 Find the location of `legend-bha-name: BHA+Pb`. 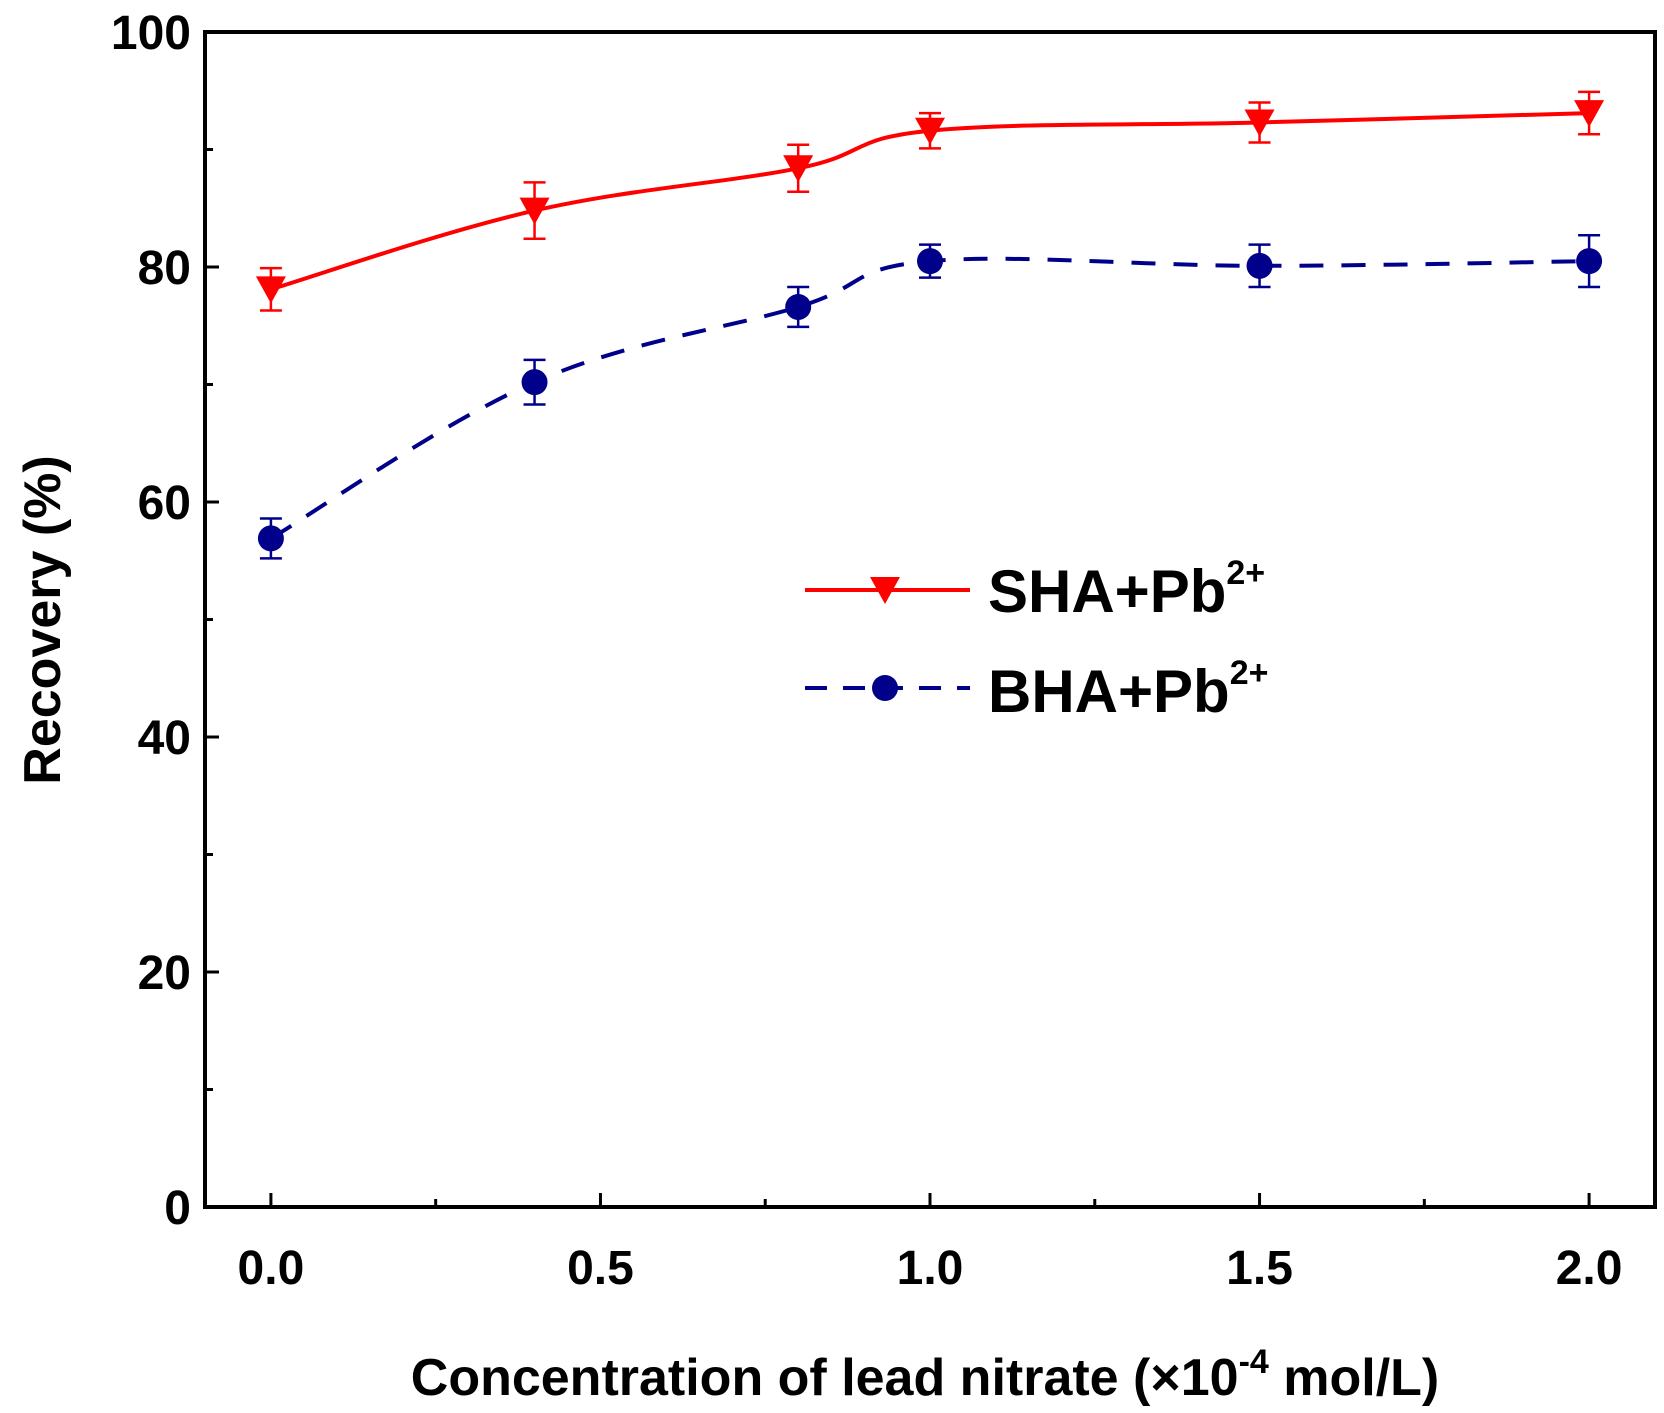

legend-bha-name: BHA+Pb is located at coordinates (1109, 691).